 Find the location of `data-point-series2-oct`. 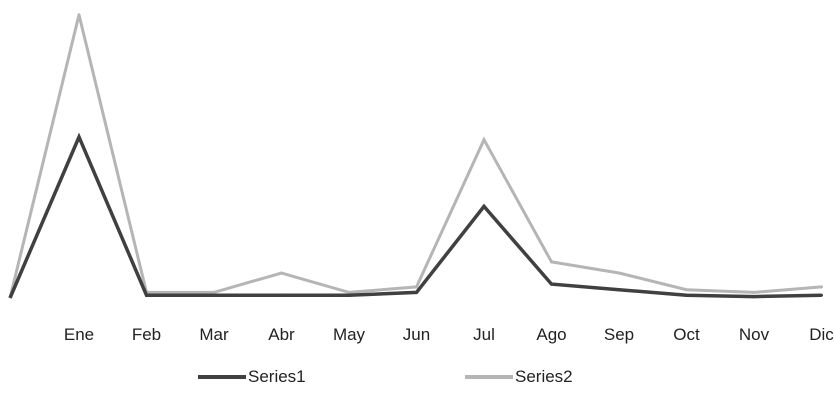

data-point-series2-oct is located at coordinates (686, 290).